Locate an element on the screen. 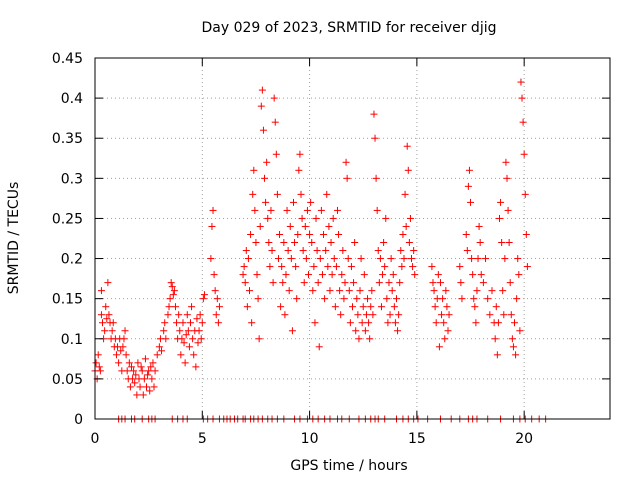  x-tick-label: 20 is located at coordinates (524, 439).